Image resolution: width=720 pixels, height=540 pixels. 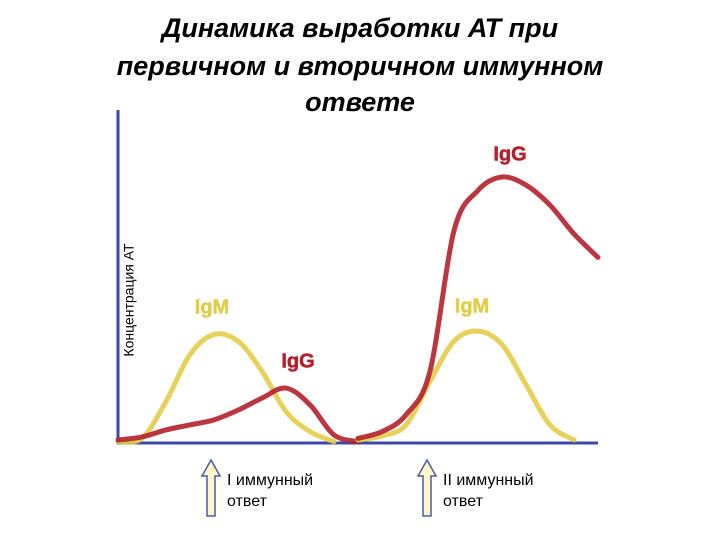 I want to click on title-line: первичном и вторичном иммунном, so click(x=360, y=66).